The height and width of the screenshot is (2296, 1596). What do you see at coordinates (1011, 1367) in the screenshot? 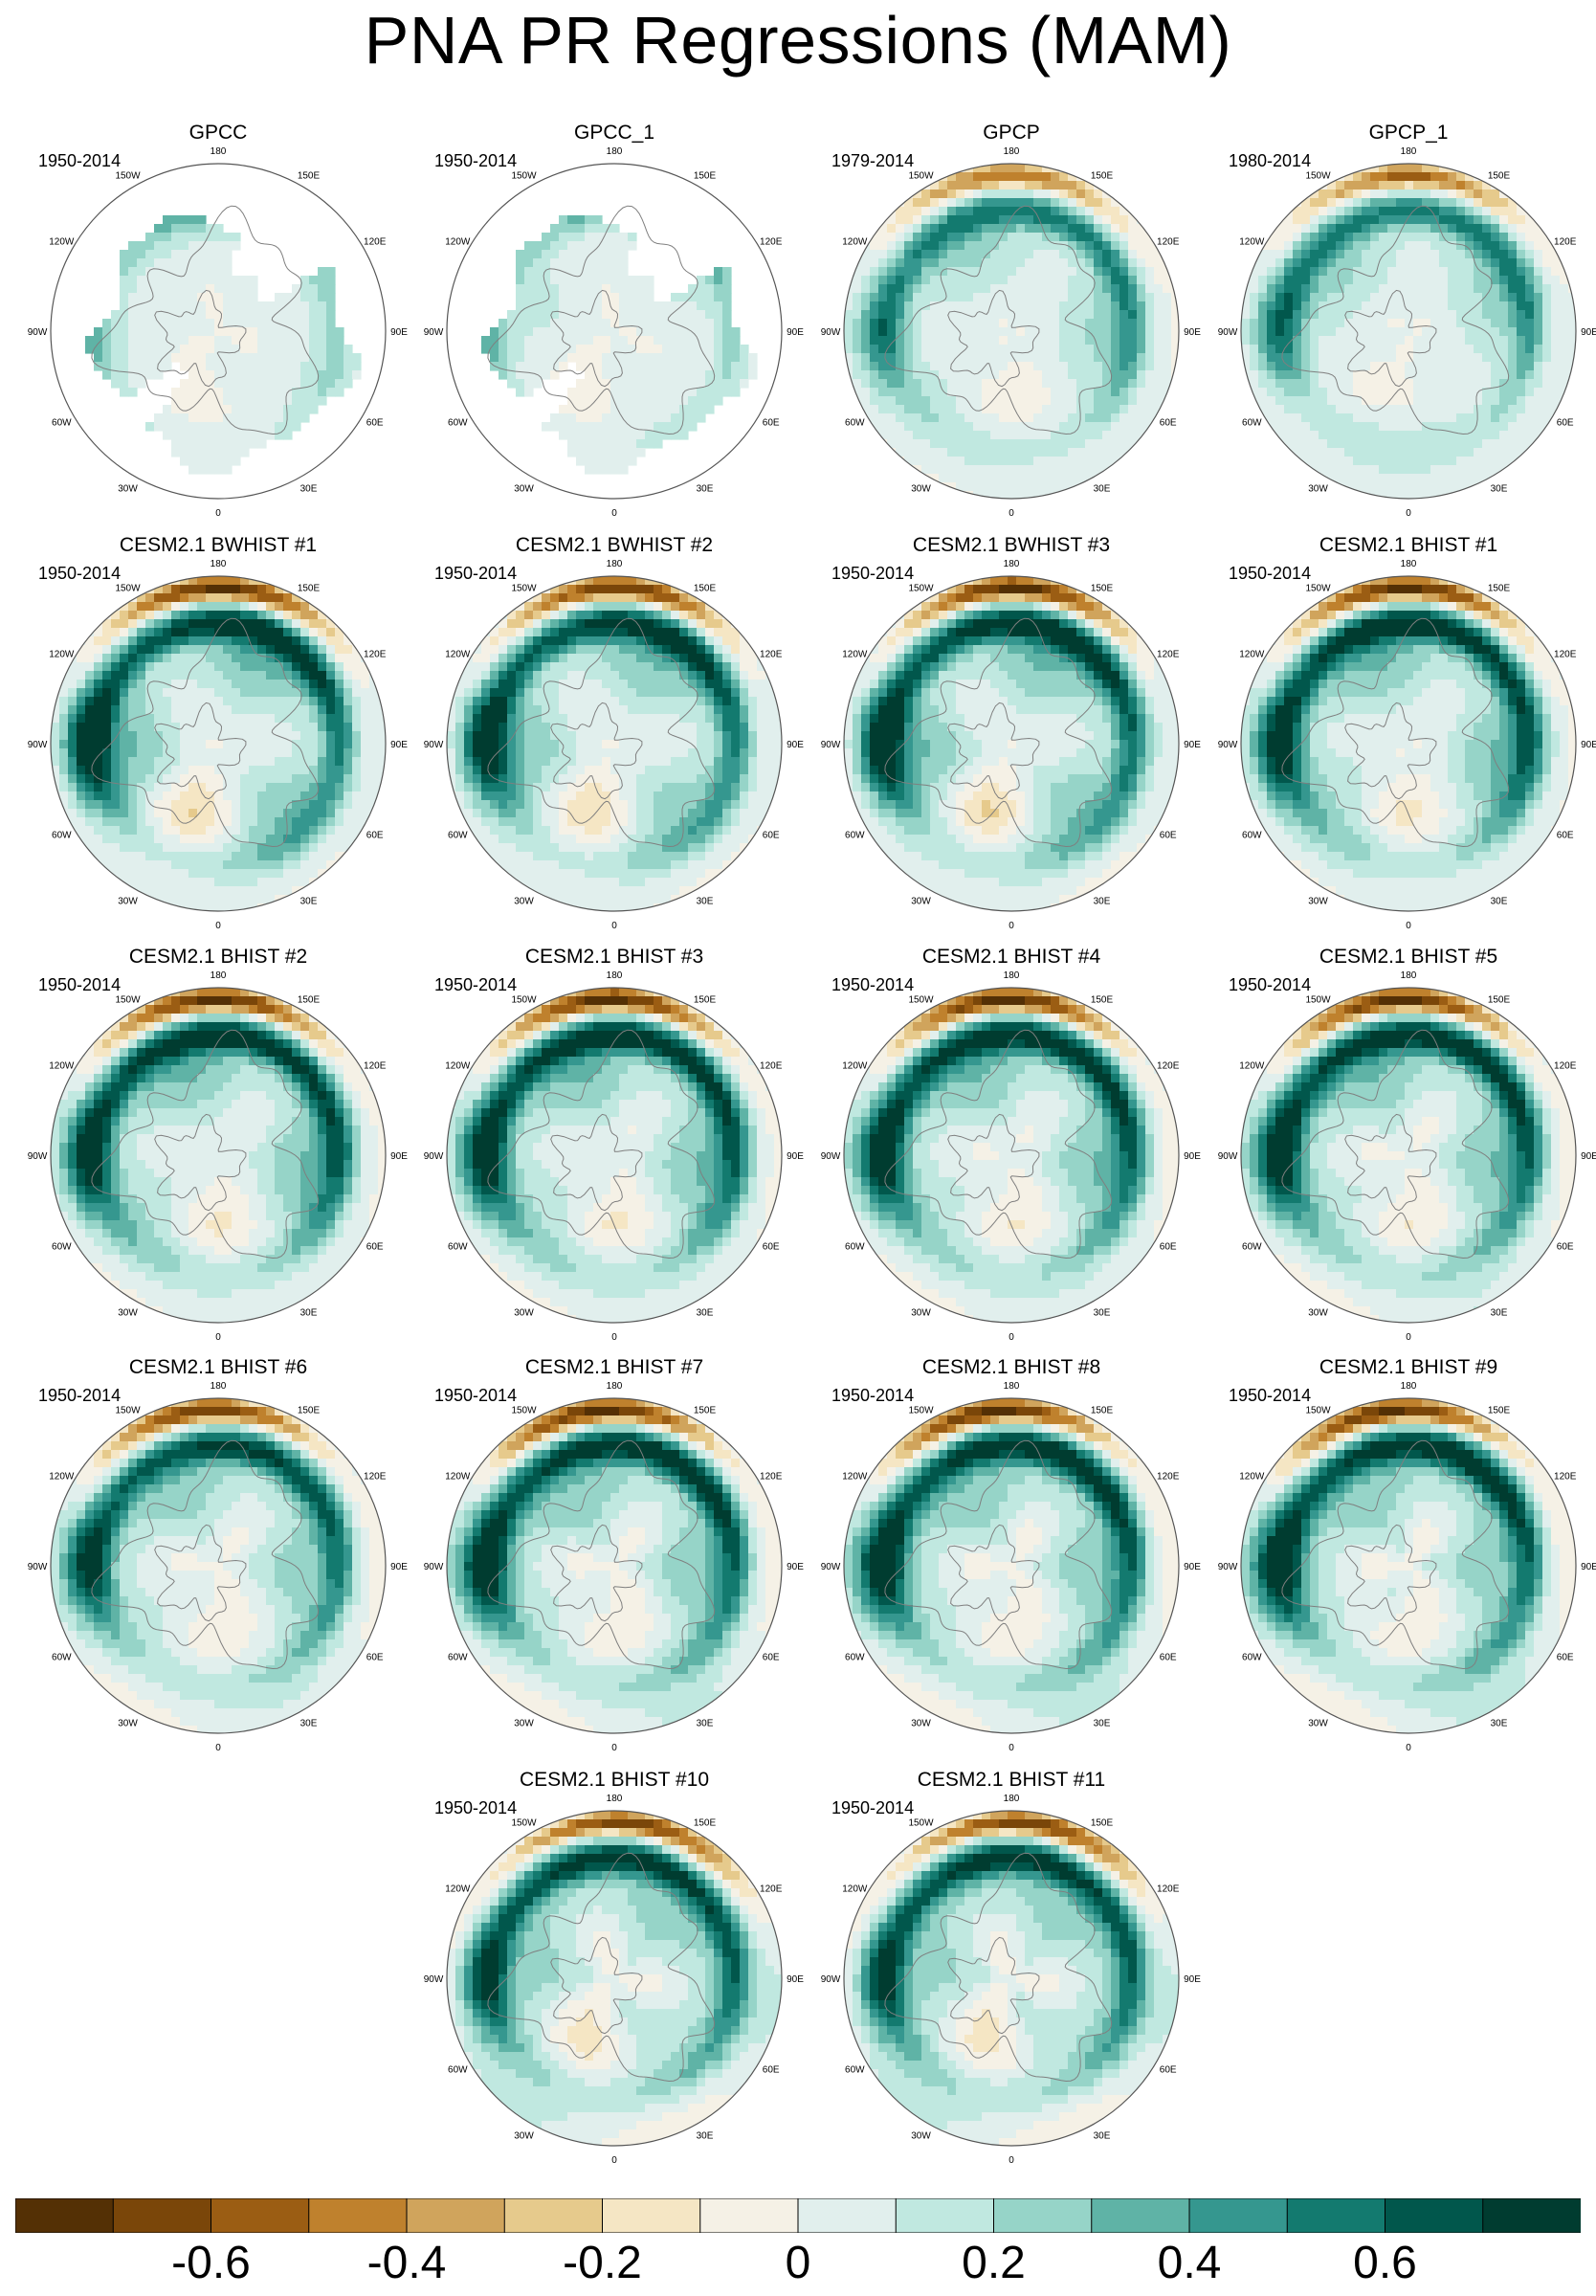
I see `panel-title: CESM2.1 BHIST #8` at bounding box center [1011, 1367].